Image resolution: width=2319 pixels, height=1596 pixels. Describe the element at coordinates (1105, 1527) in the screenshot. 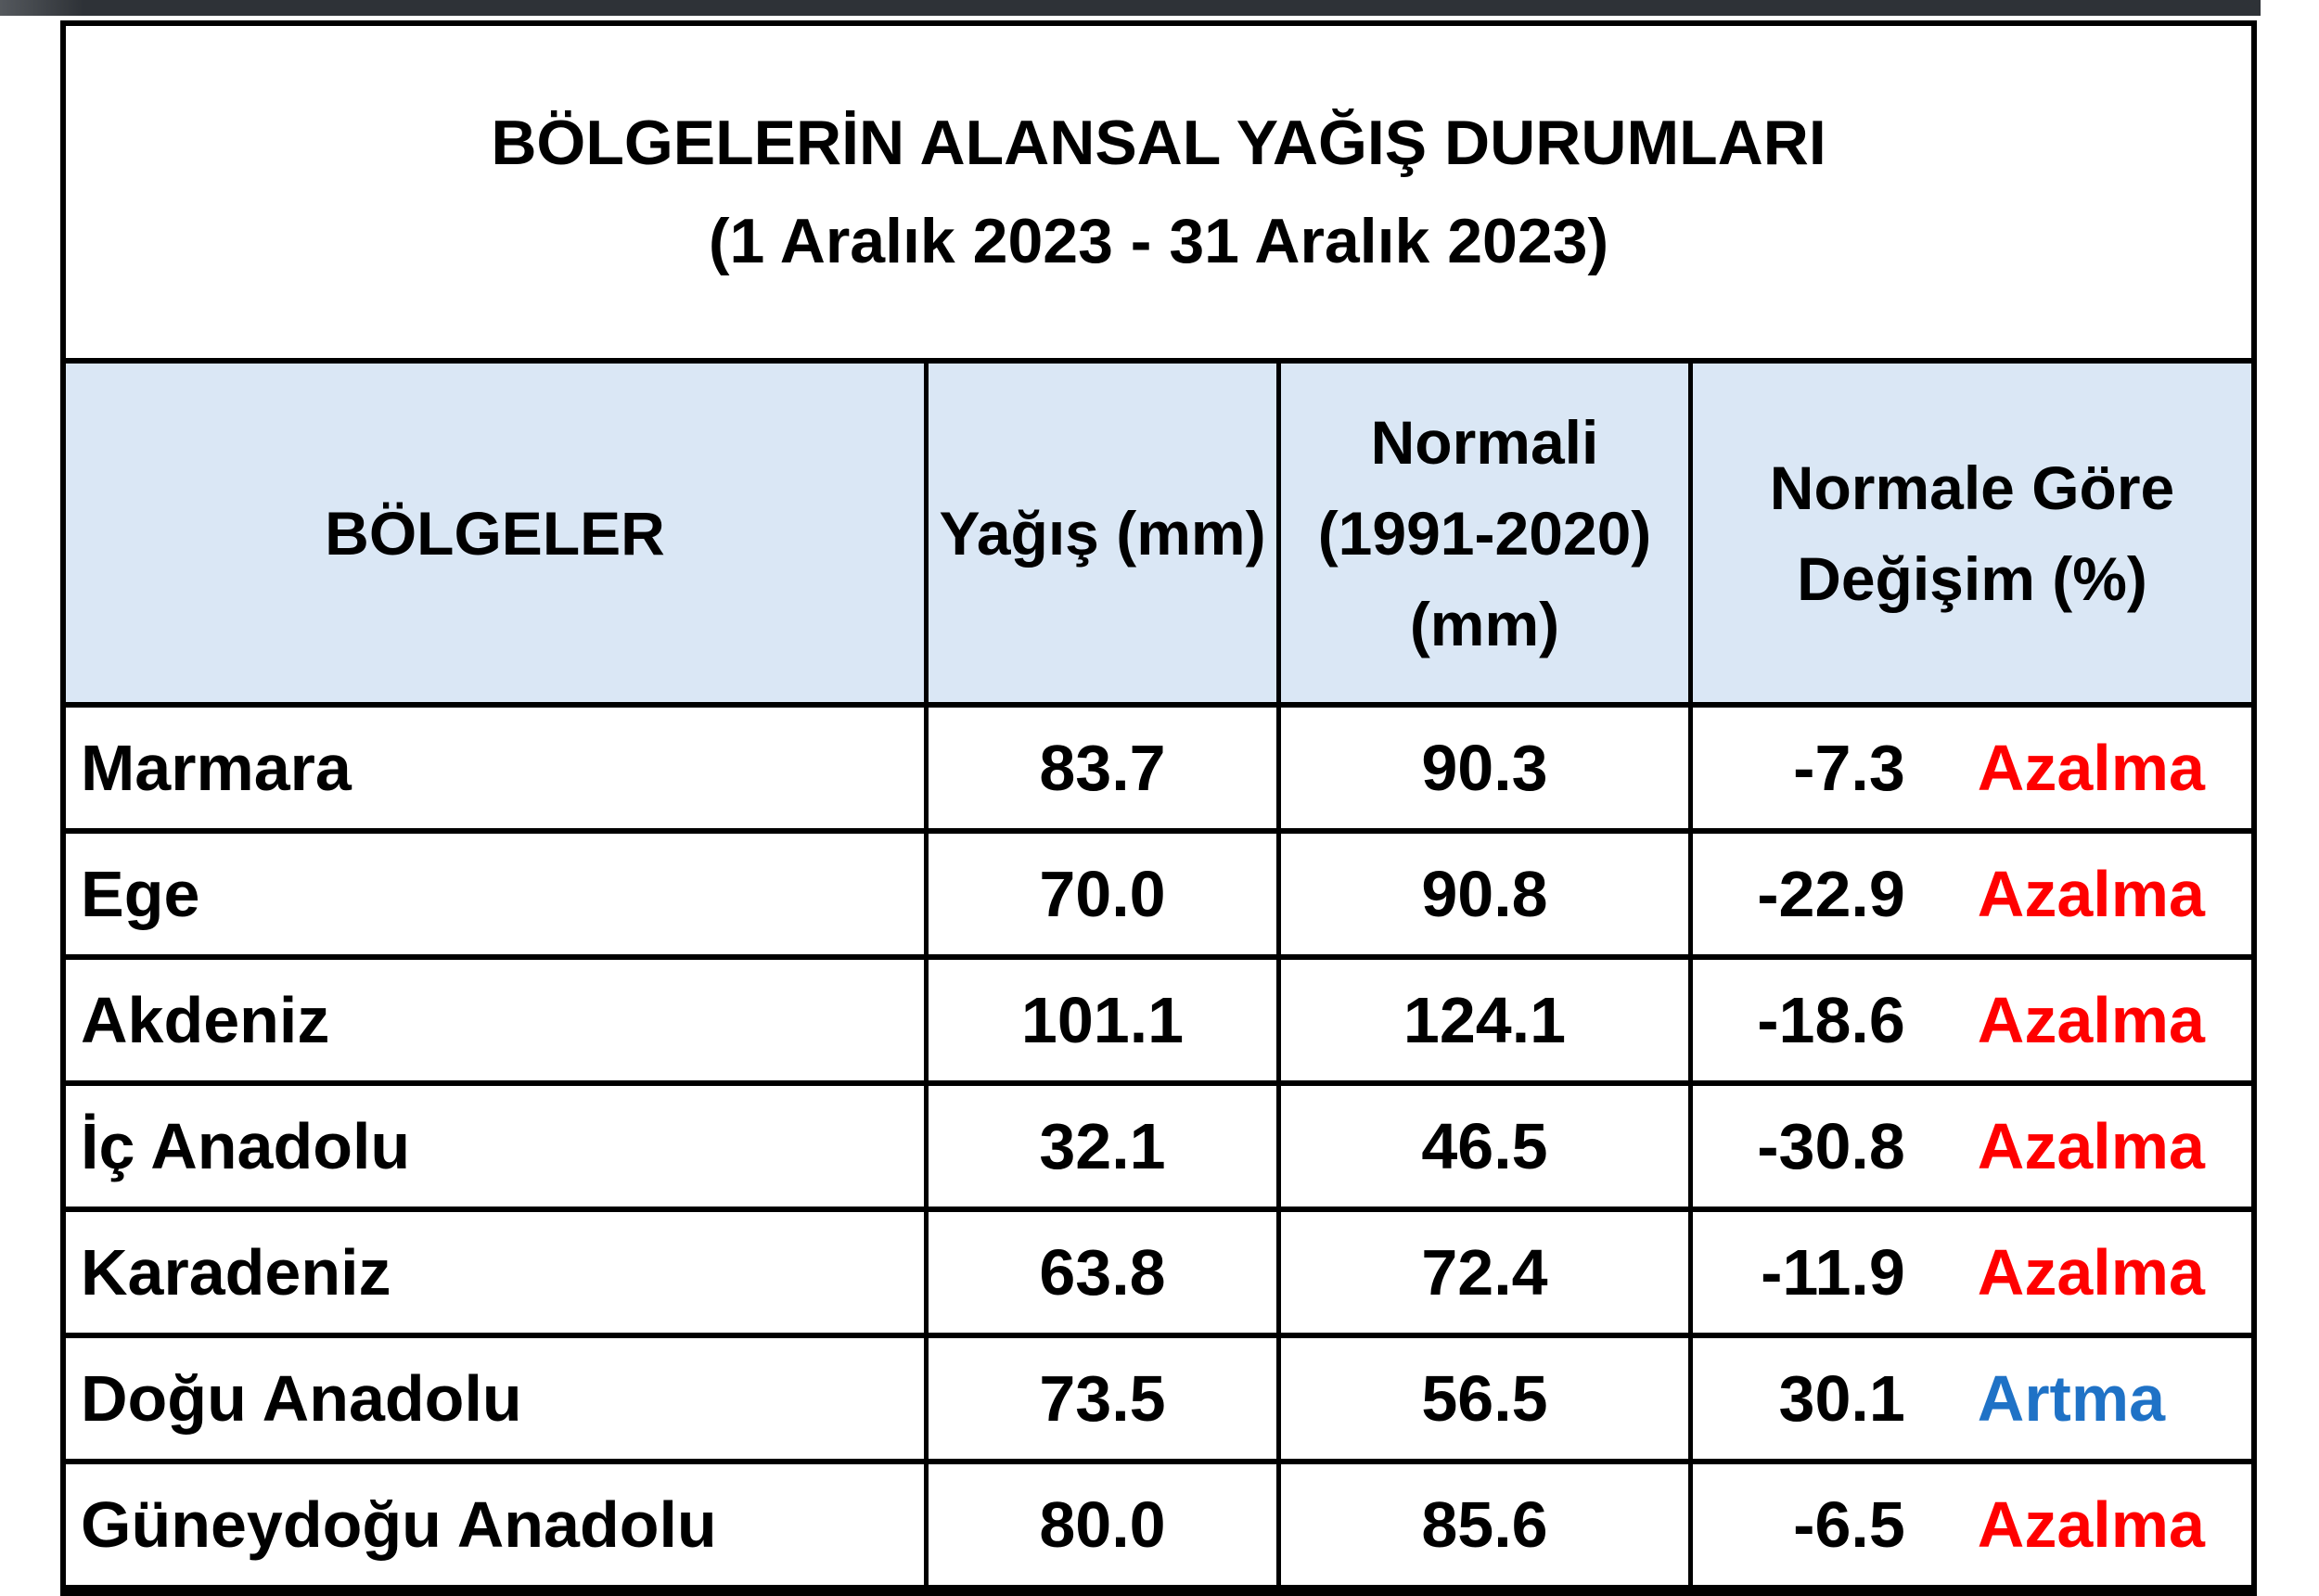

I see `rain-value: 80.0` at that location.